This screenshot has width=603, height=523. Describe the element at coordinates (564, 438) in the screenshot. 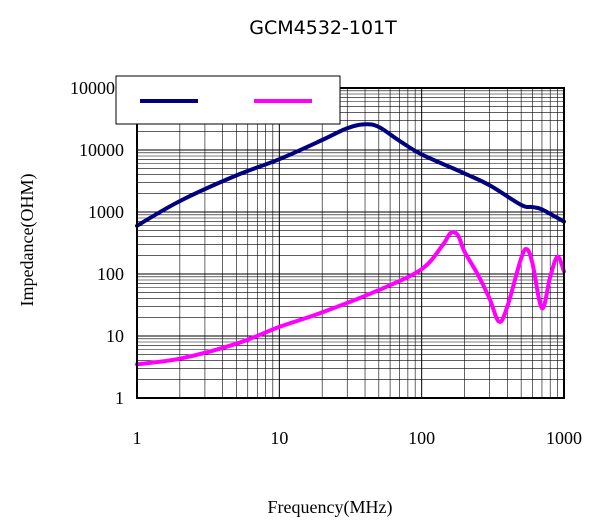

I see `x-tick-label: 1000` at that location.